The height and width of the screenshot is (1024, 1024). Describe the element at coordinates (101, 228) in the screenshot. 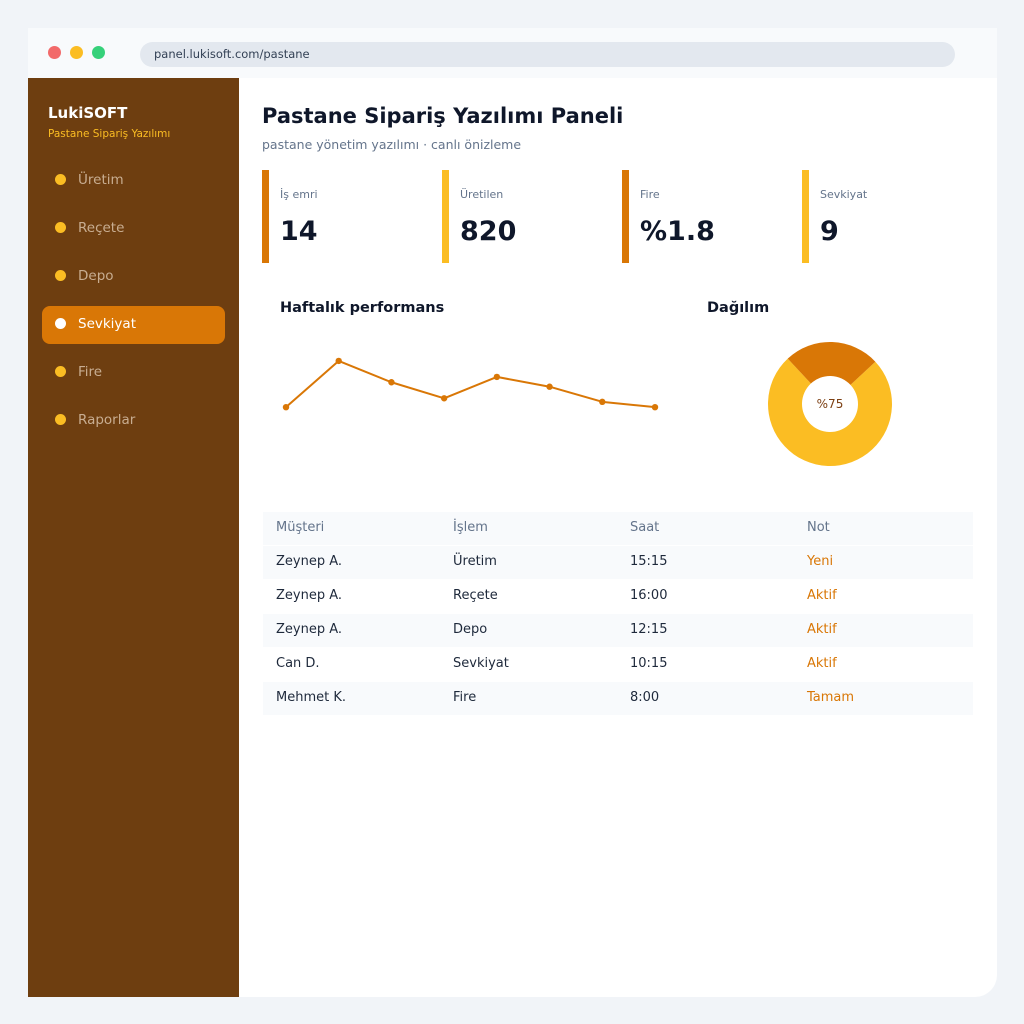

I see `sidebar-item-label: Reçete` at that location.